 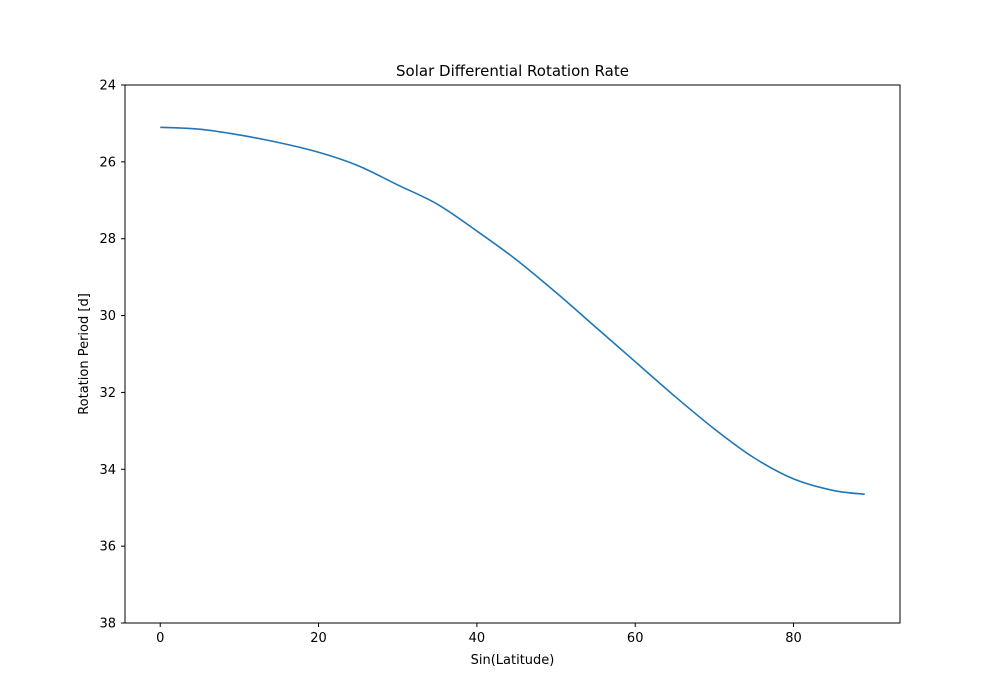 I want to click on x-tick-label: 40, so click(x=477, y=638).